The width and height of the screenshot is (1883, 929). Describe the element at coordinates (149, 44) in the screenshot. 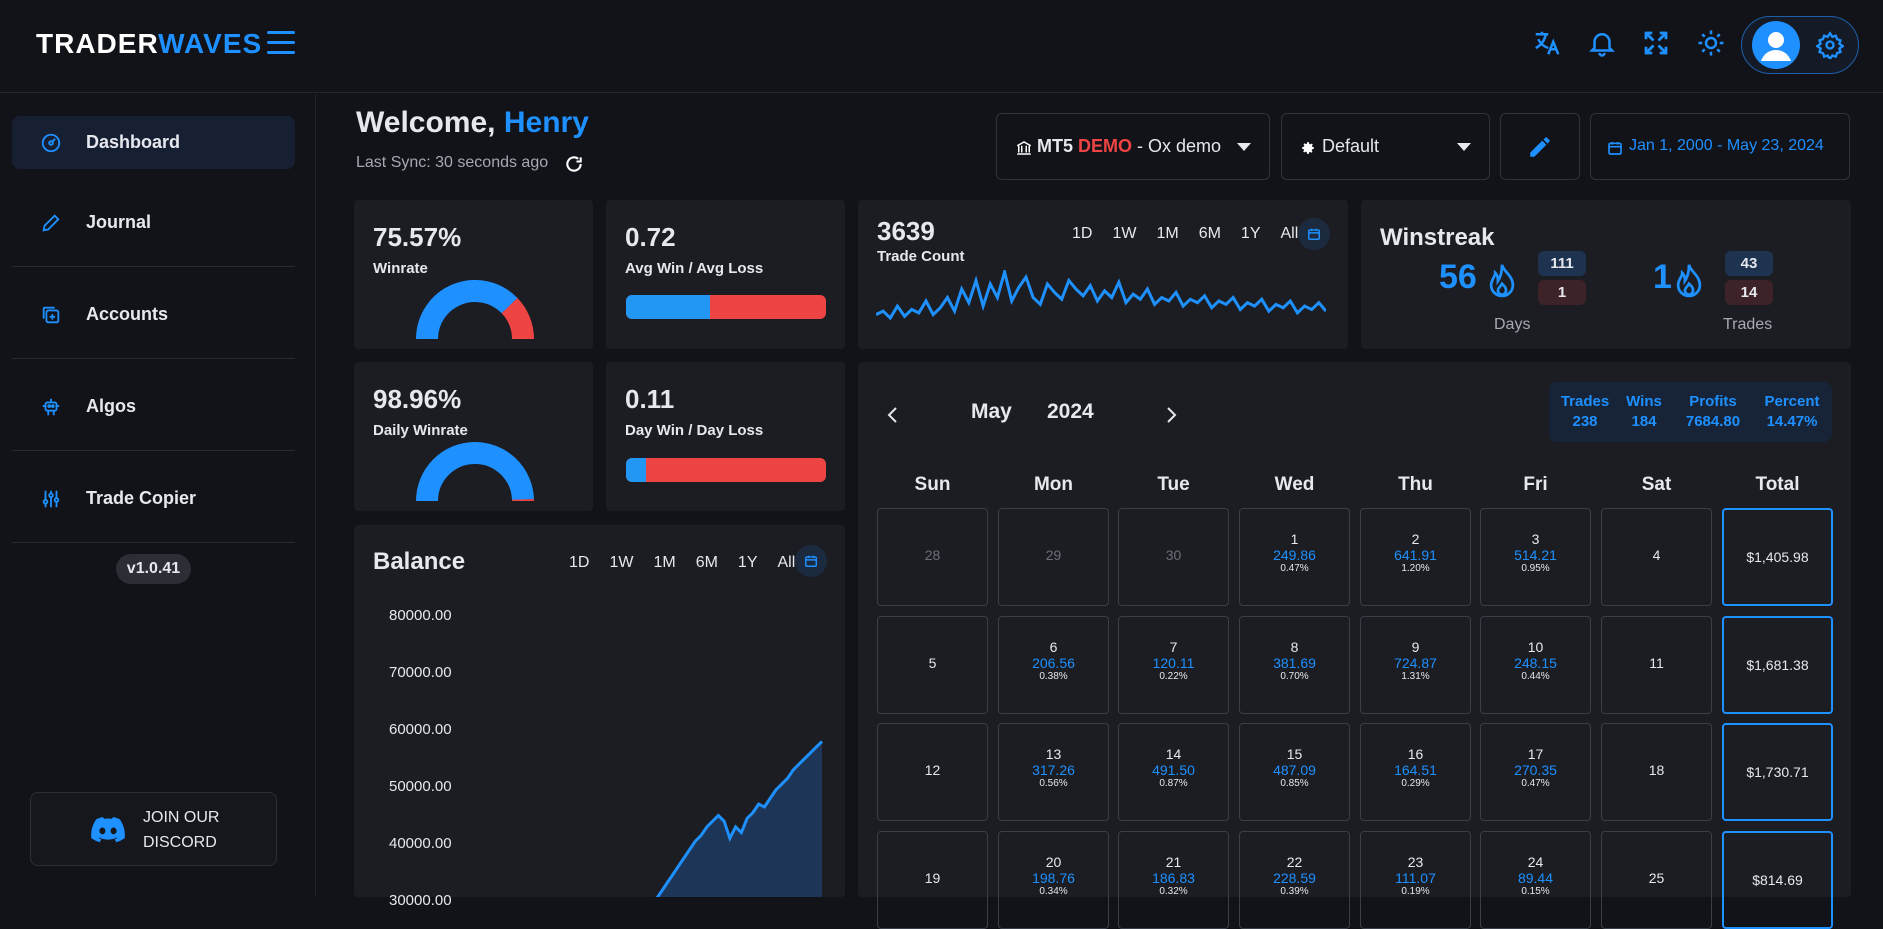

I see `app-logo: TRADERWAVES` at that location.